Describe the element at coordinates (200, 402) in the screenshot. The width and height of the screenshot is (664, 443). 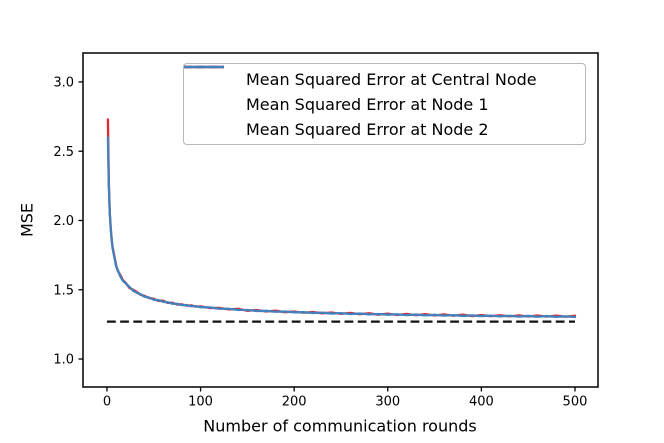
I see `x-tick-label: 100` at that location.